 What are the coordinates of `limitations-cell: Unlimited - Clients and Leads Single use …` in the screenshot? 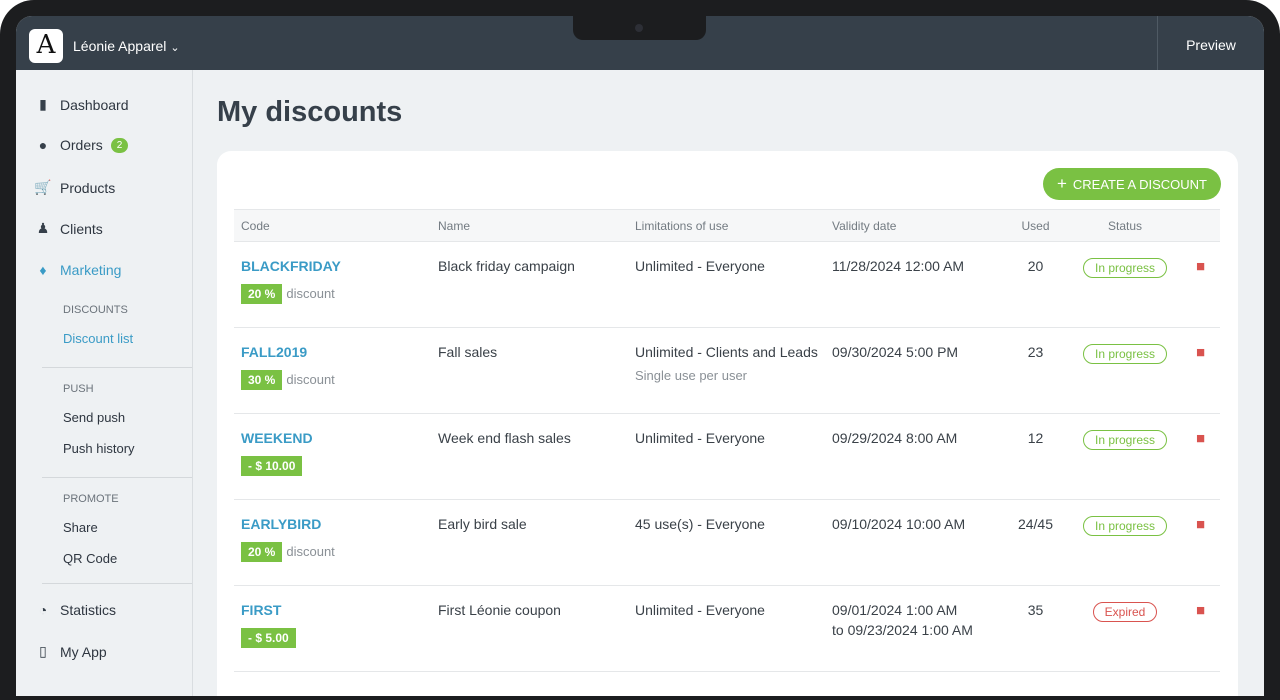 It's located at (726, 370).